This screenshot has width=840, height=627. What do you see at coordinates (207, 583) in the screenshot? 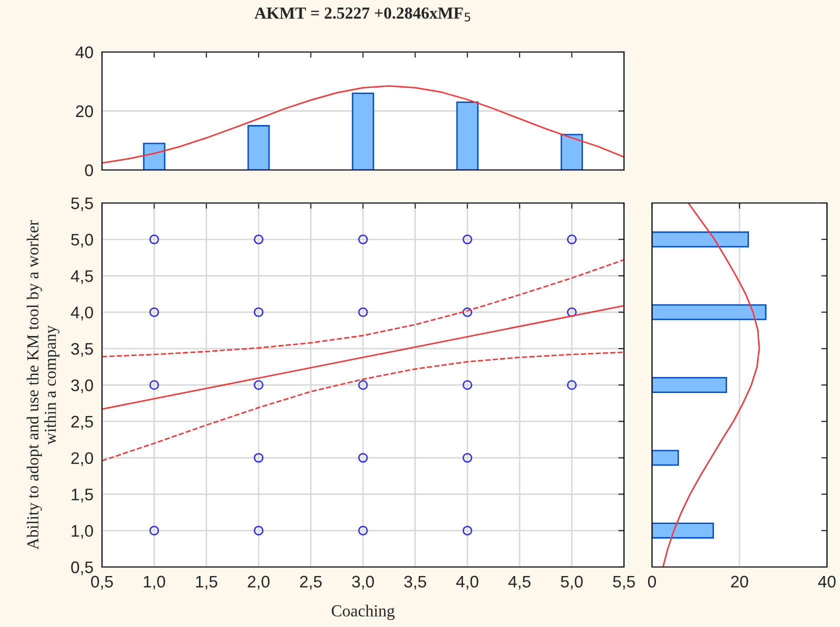
I see `x-tick-label: 1,5` at bounding box center [207, 583].